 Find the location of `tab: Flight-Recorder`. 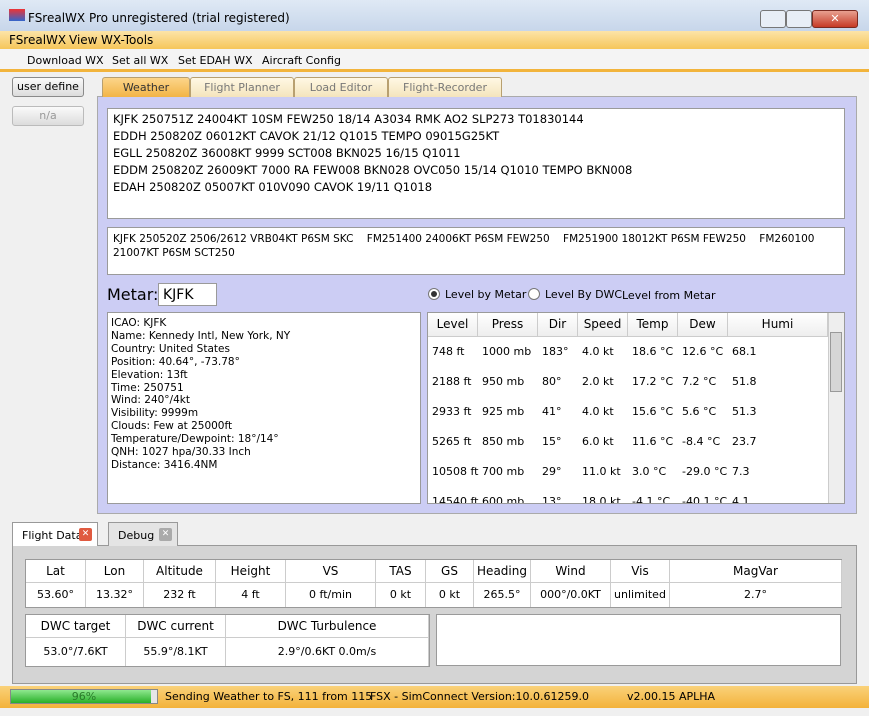

tab: Flight-Recorder is located at coordinates (445, 87).